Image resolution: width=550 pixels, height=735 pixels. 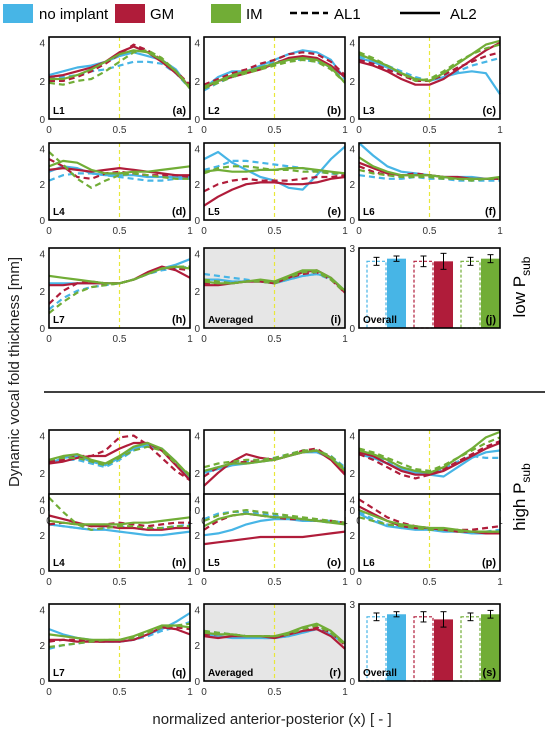 What do you see at coordinates (116, 650) in the screenshot?
I see `panel-q: 0 2 4 0 0.5 1 L7 (q)` at bounding box center [116, 650].